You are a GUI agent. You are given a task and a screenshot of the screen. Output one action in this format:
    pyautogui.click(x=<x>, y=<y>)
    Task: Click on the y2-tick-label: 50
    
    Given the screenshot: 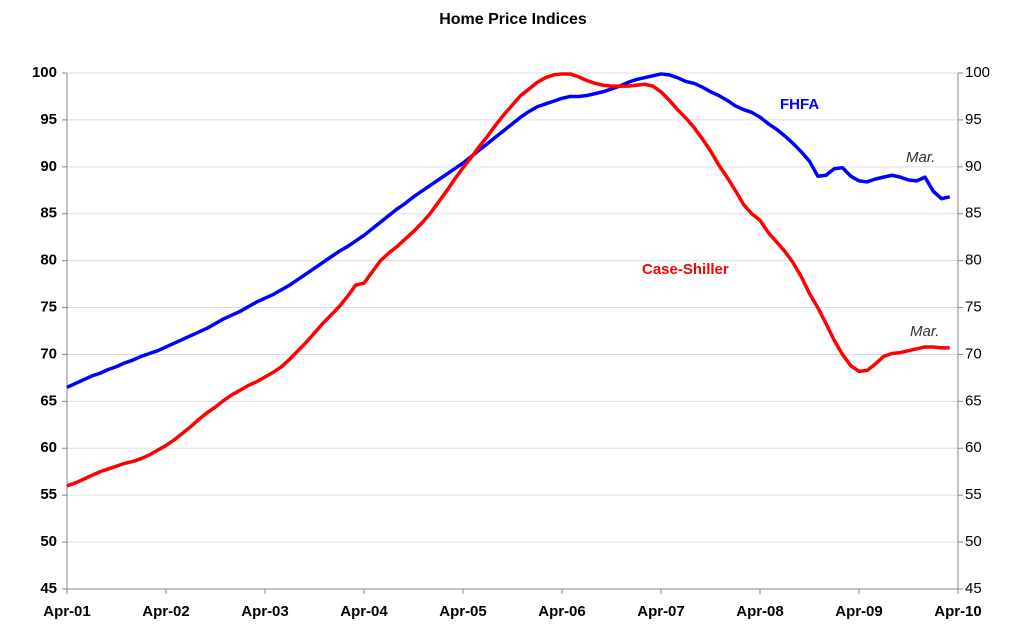 What is the action you would take?
    pyautogui.click(x=973, y=541)
    